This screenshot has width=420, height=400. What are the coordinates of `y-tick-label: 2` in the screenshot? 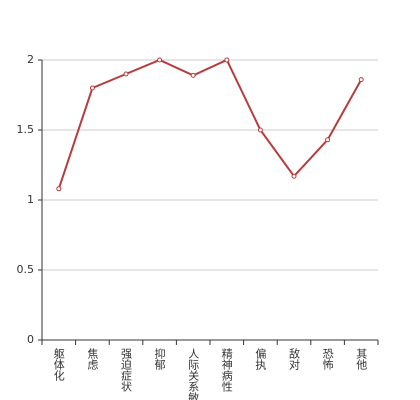 It's located at (30, 59).